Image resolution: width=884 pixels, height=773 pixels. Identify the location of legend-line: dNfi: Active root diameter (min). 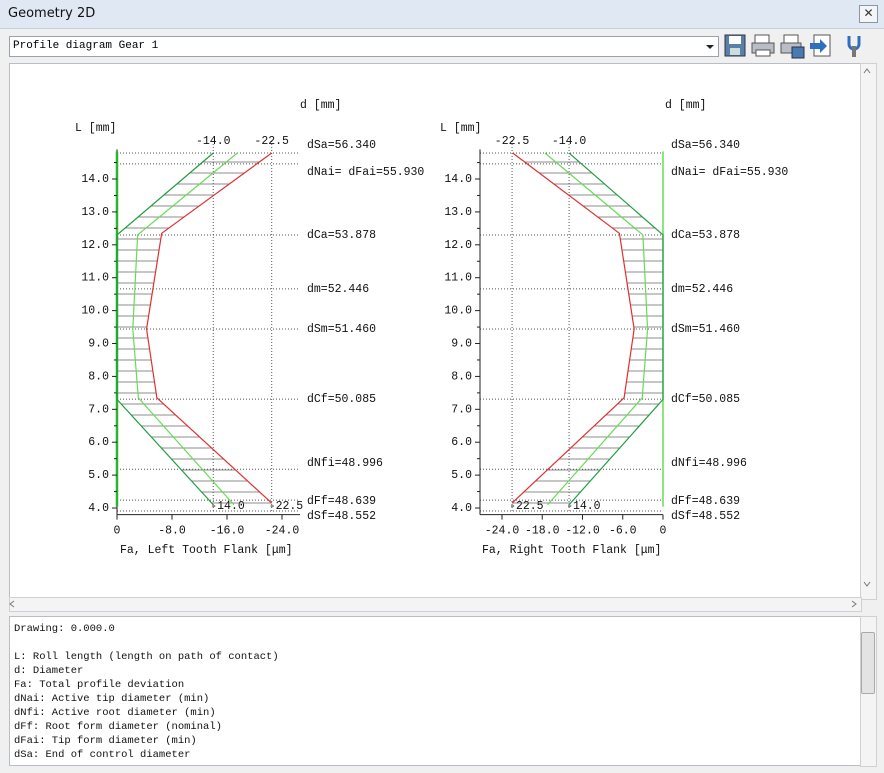
(115, 713).